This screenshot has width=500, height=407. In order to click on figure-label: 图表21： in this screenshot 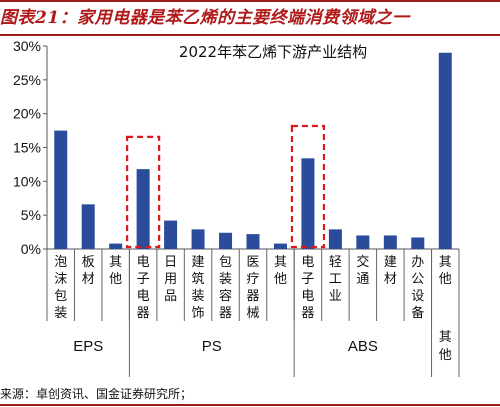, I will do `click(39, 18)`.